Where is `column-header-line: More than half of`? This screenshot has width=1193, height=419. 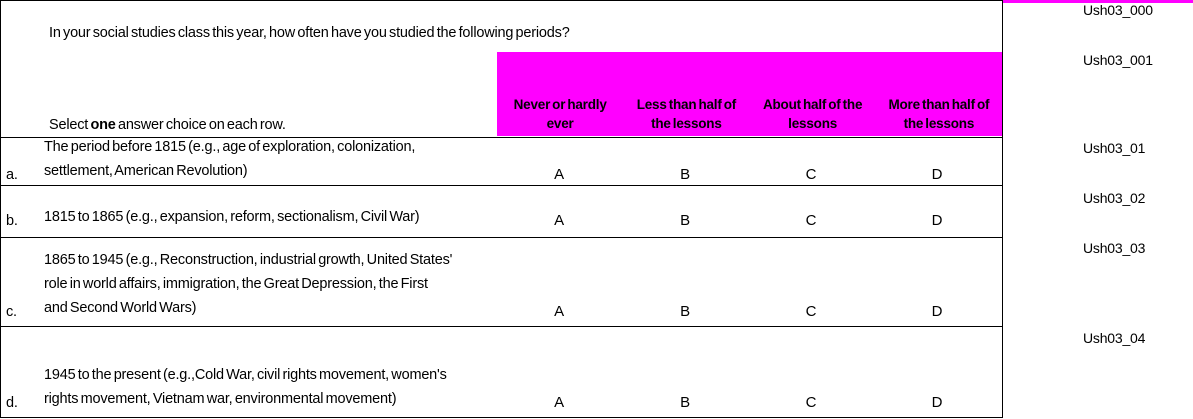 column-header-line: More than half of is located at coordinates (939, 104).